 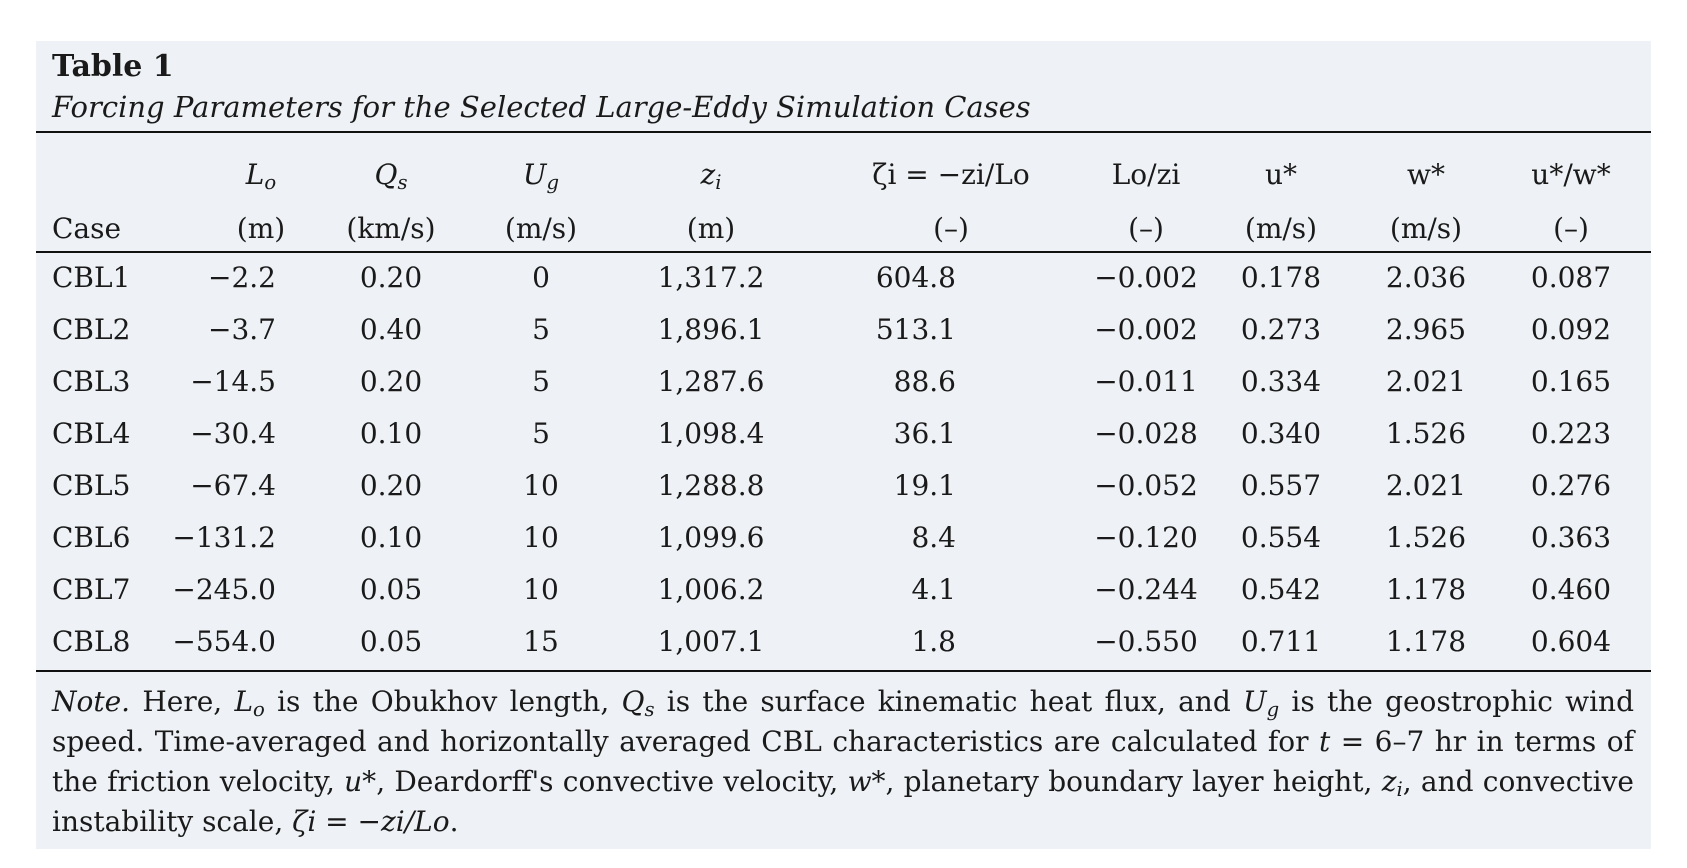 What do you see at coordinates (91, 381) in the screenshot?
I see `case-cell: CBL3` at bounding box center [91, 381].